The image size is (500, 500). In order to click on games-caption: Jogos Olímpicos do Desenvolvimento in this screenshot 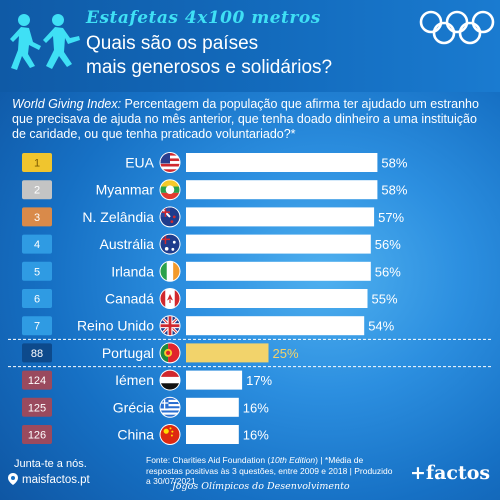, I will do `click(261, 486)`.